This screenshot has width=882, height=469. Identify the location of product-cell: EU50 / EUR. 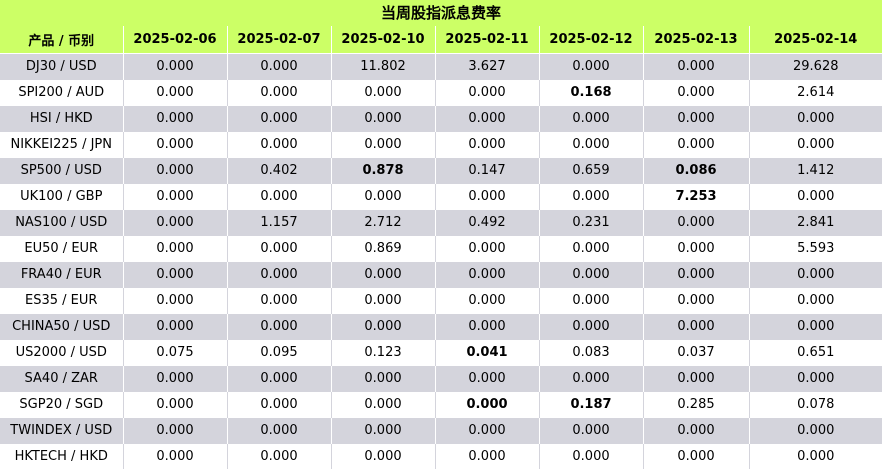
(61, 248).